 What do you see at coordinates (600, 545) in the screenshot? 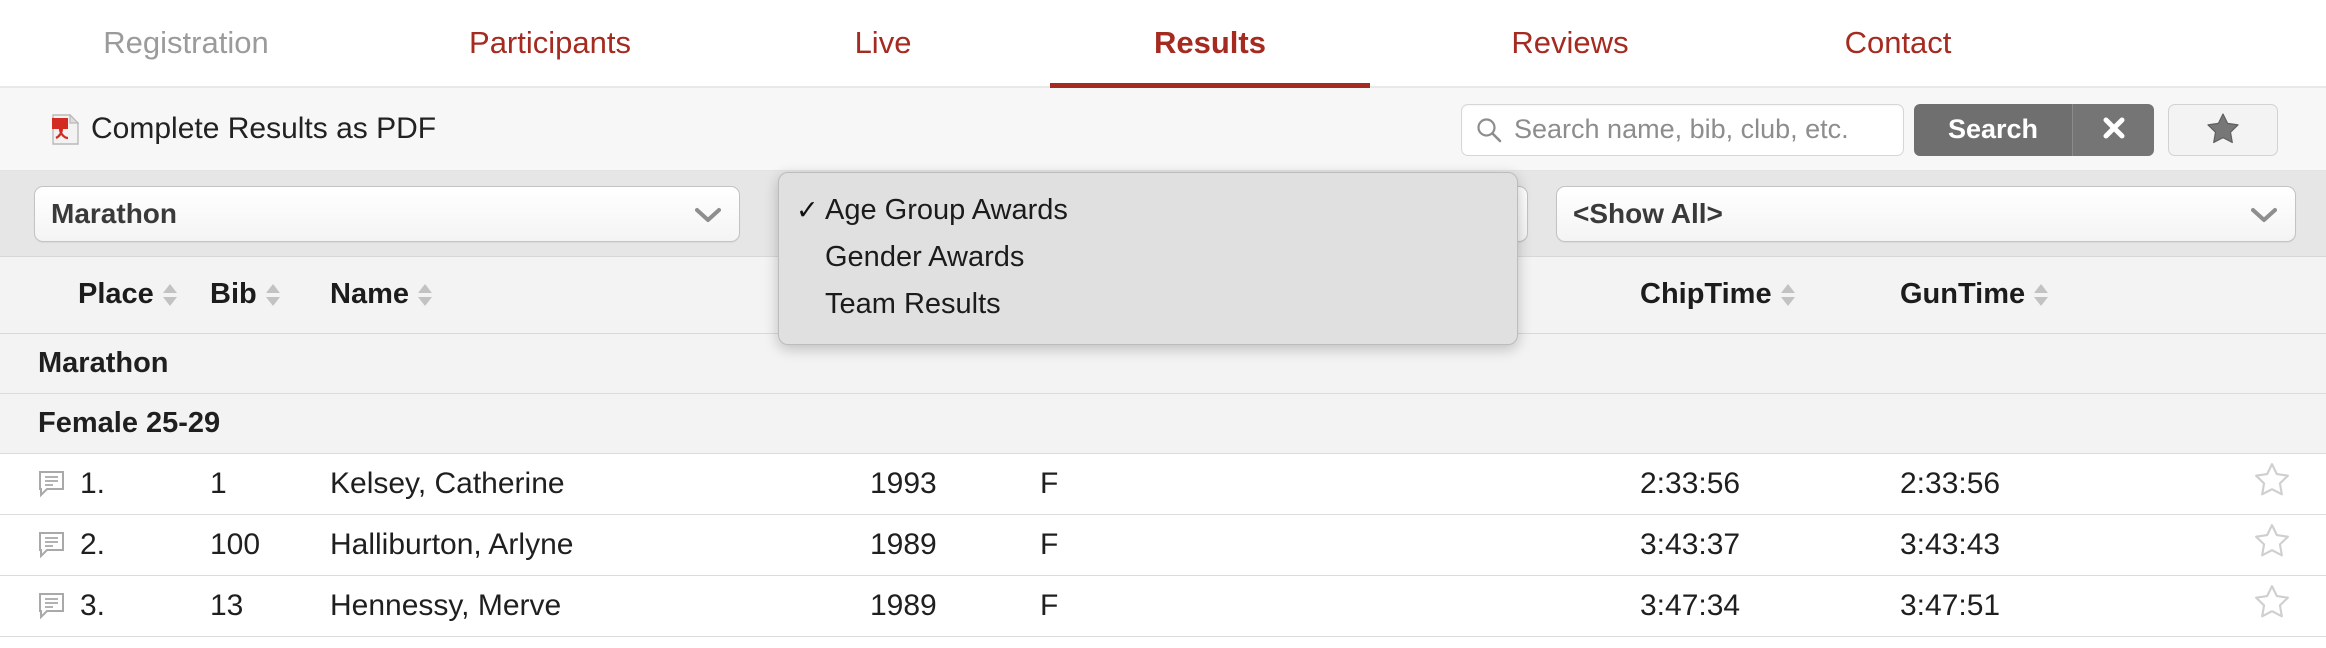
I see `cell-name: Halliburton, Arlyne` at bounding box center [600, 545].